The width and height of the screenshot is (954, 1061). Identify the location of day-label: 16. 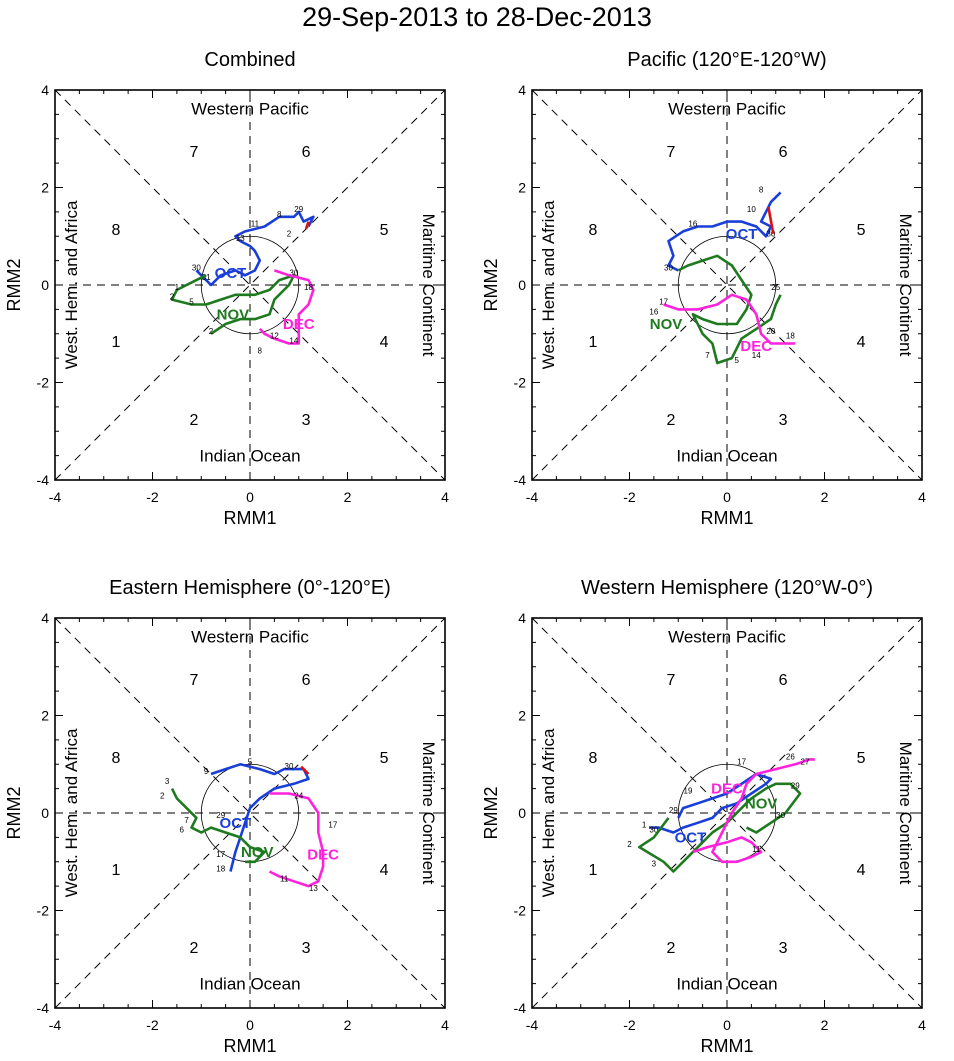
(692, 224).